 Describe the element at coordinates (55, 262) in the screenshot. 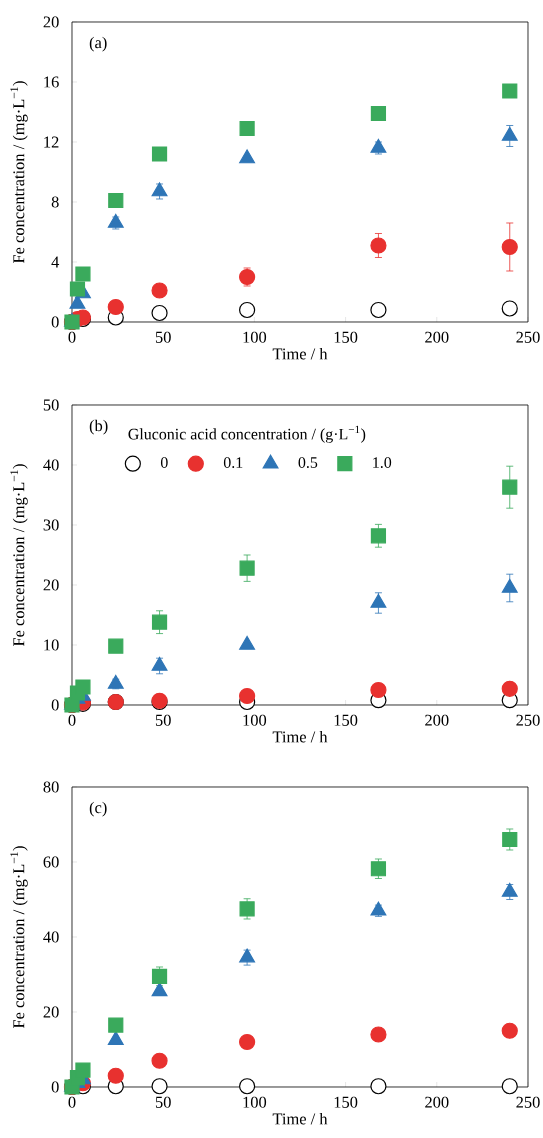

I see `y-tick-label: 4` at that location.